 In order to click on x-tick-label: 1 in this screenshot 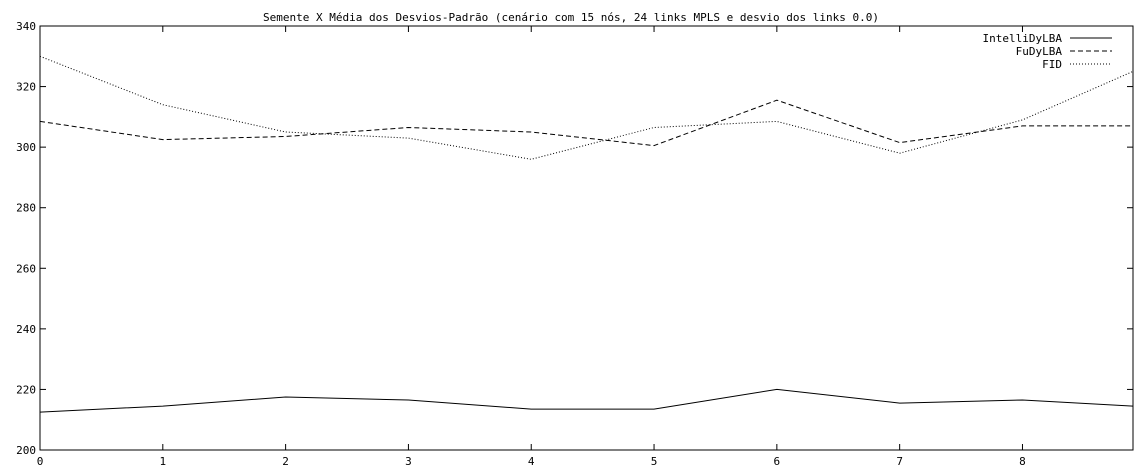, I will do `click(162, 461)`.